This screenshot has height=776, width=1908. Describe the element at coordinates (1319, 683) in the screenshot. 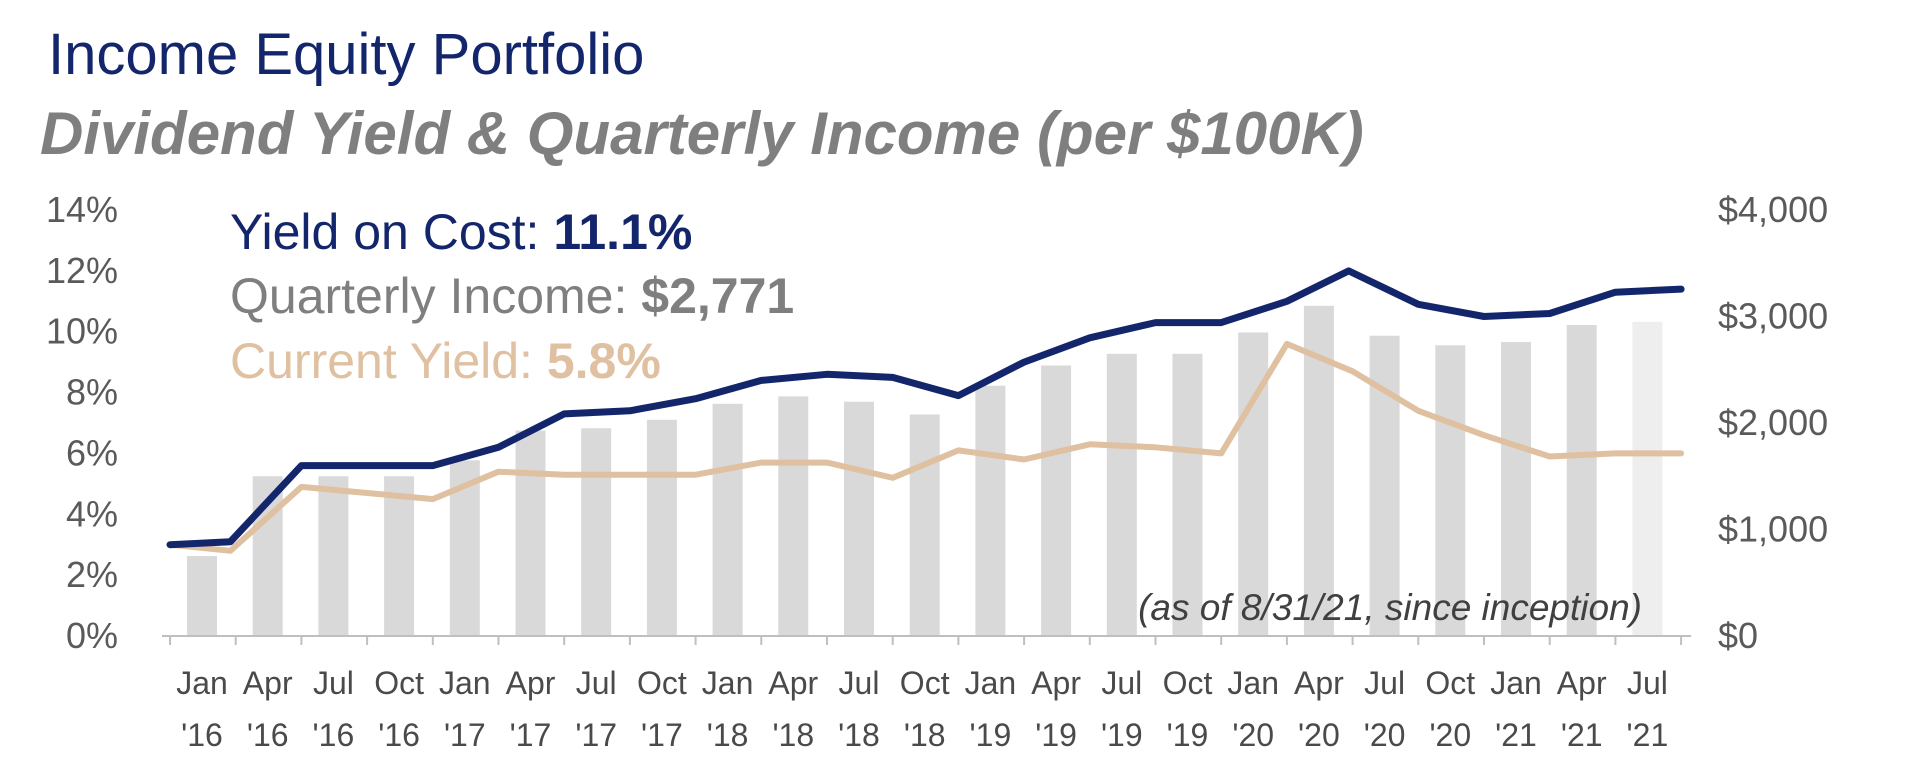

I see `x-tick-month-17: Apr` at that location.